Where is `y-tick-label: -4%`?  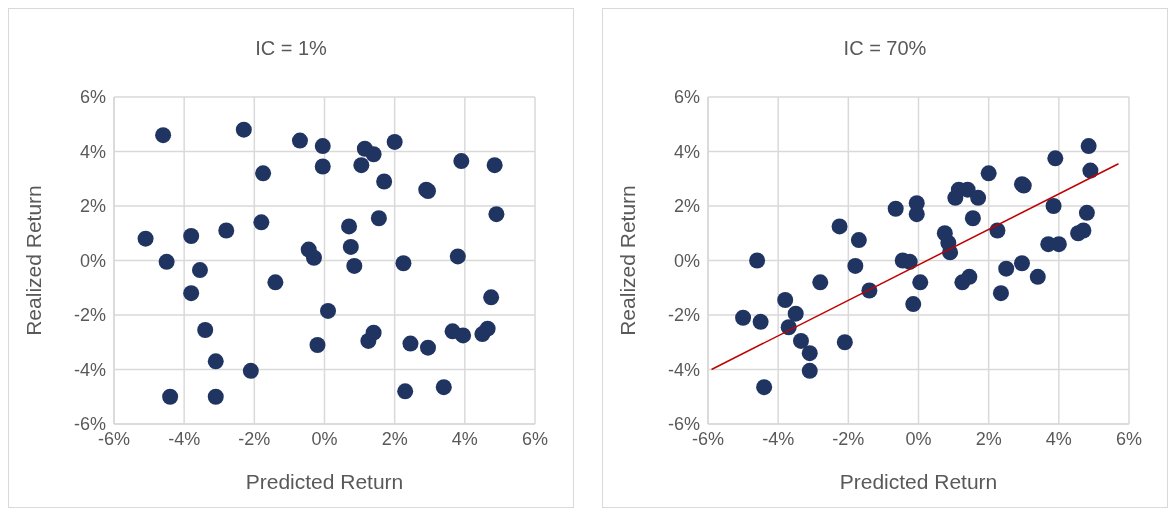
y-tick-label: -4% is located at coordinates (683, 369).